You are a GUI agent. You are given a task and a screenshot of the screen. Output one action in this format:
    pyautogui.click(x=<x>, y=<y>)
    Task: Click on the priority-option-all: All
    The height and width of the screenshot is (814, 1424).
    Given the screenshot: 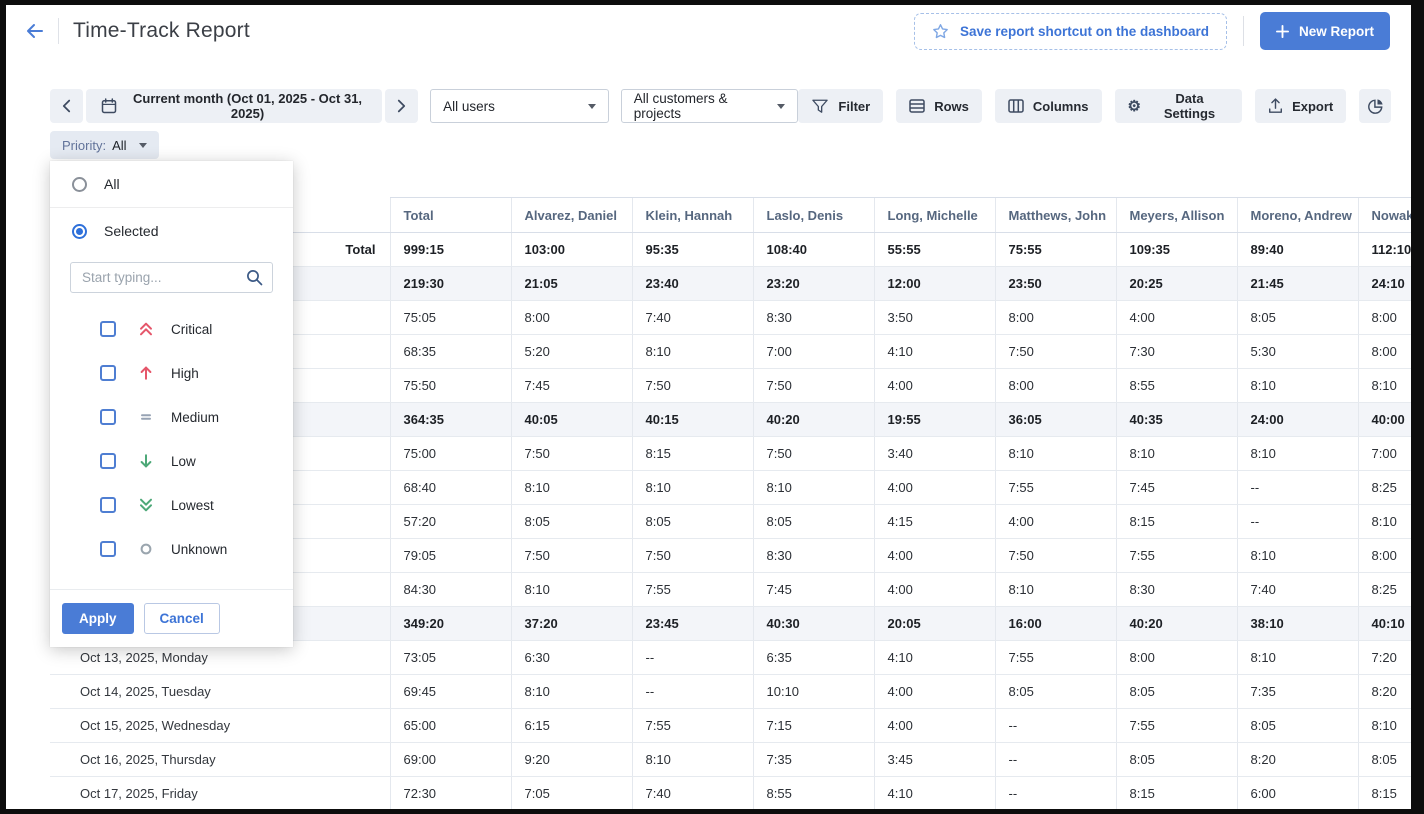 What is the action you would take?
    pyautogui.click(x=171, y=184)
    